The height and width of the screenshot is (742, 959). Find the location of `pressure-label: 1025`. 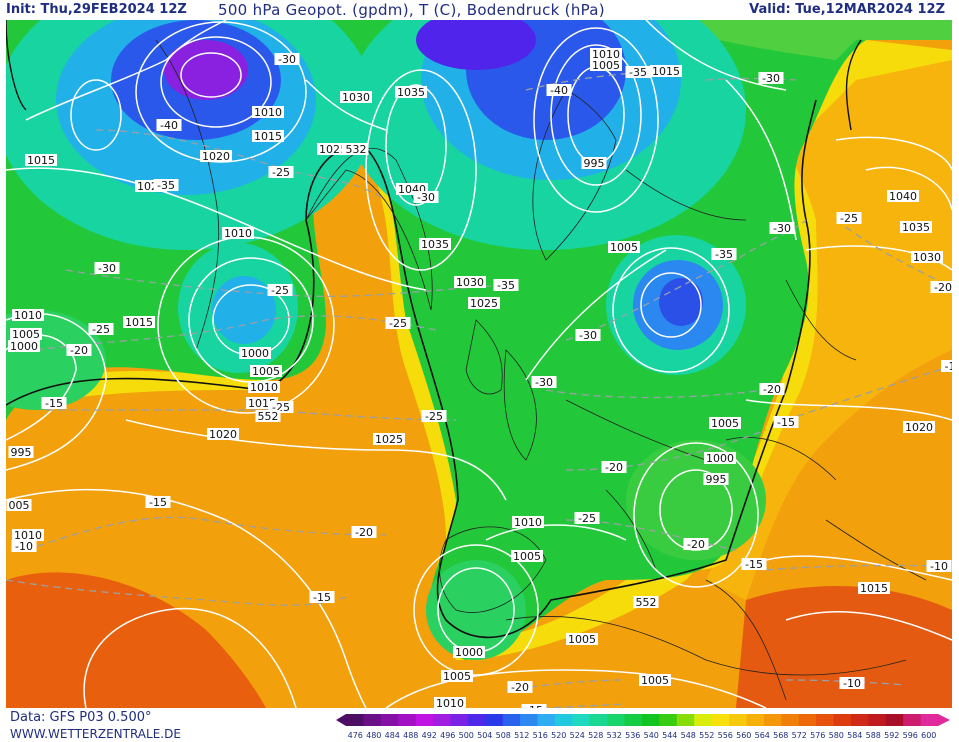

pressure-label: 1025 is located at coordinates (333, 149).